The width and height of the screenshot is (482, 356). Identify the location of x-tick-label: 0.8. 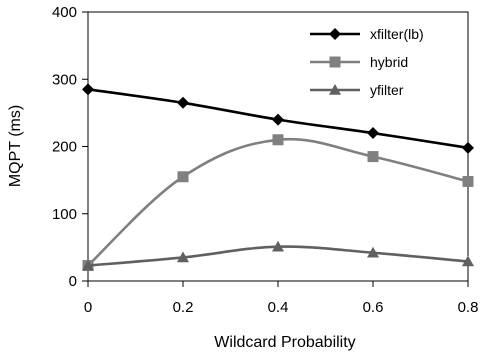
(468, 307).